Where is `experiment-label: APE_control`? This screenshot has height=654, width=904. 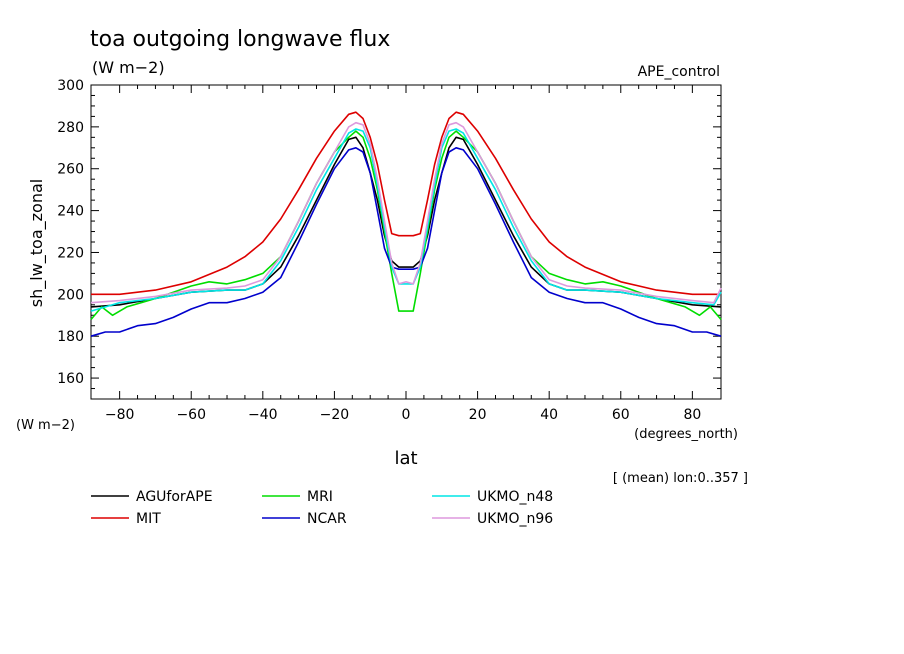
experiment-label: APE_control is located at coordinates (679, 72).